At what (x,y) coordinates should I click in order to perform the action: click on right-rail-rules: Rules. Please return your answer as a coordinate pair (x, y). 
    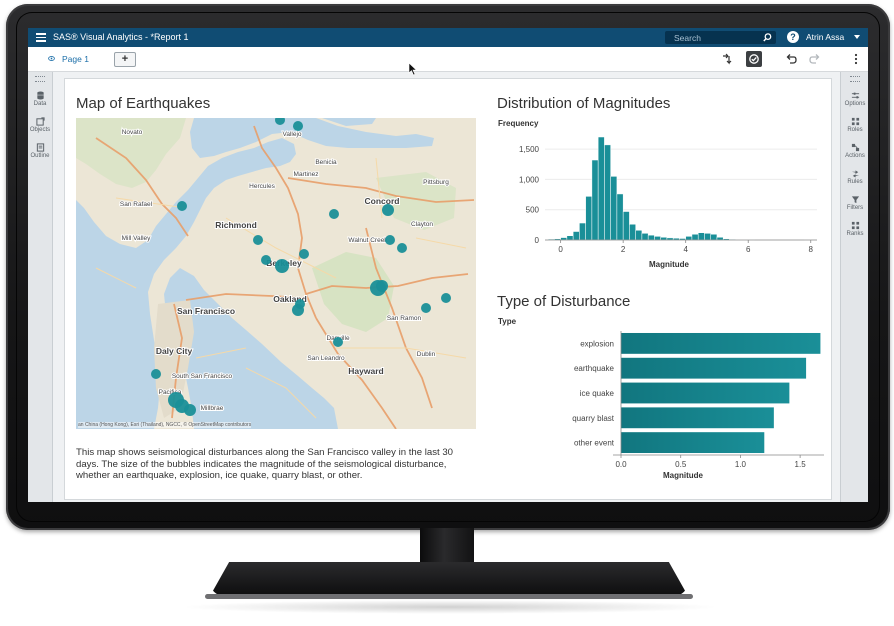
    Looking at the image, I should click on (854, 177).